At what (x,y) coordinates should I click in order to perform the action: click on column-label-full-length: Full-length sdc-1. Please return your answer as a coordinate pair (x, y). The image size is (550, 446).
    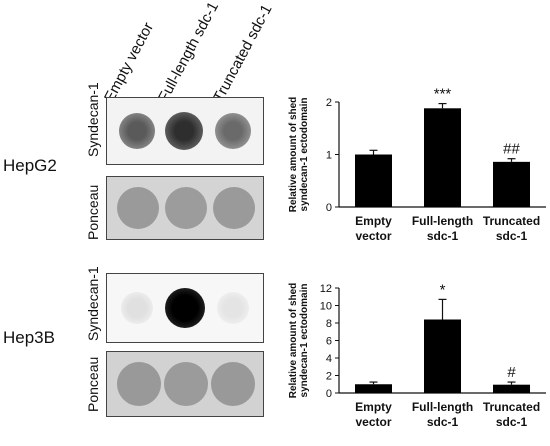
    Looking at the image, I should click on (188, 52).